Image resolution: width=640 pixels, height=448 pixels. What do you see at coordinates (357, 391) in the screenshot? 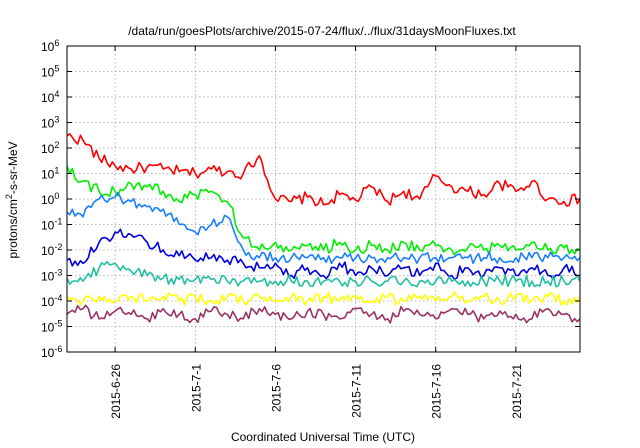
I see `x-tick-label: 2015-7-11` at bounding box center [357, 391].